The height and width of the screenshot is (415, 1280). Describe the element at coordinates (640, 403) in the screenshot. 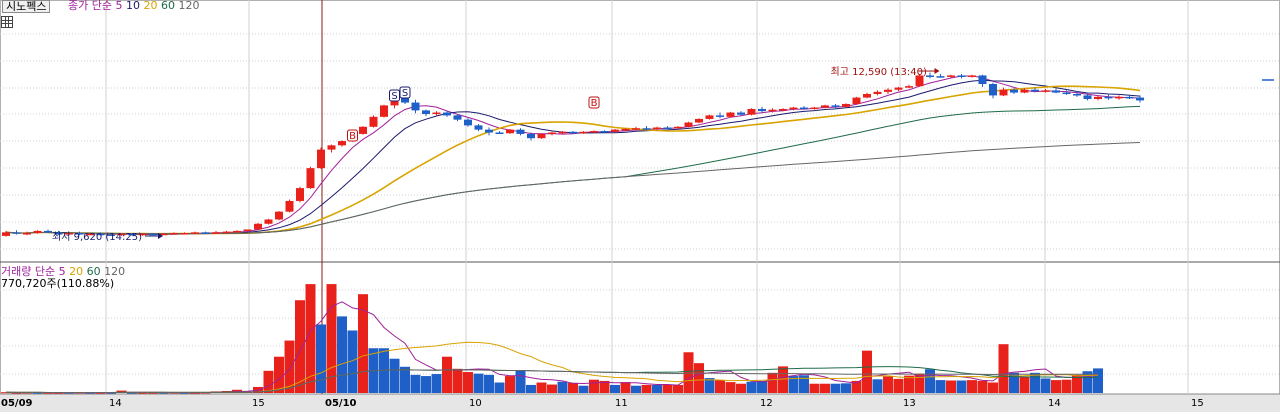

I see `x-axis-band` at that location.